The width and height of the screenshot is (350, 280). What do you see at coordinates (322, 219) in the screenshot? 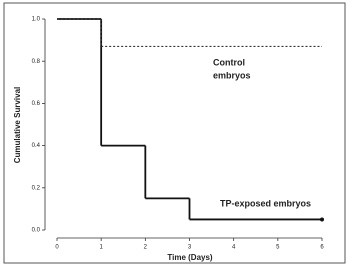
I see `end-marker` at bounding box center [322, 219].